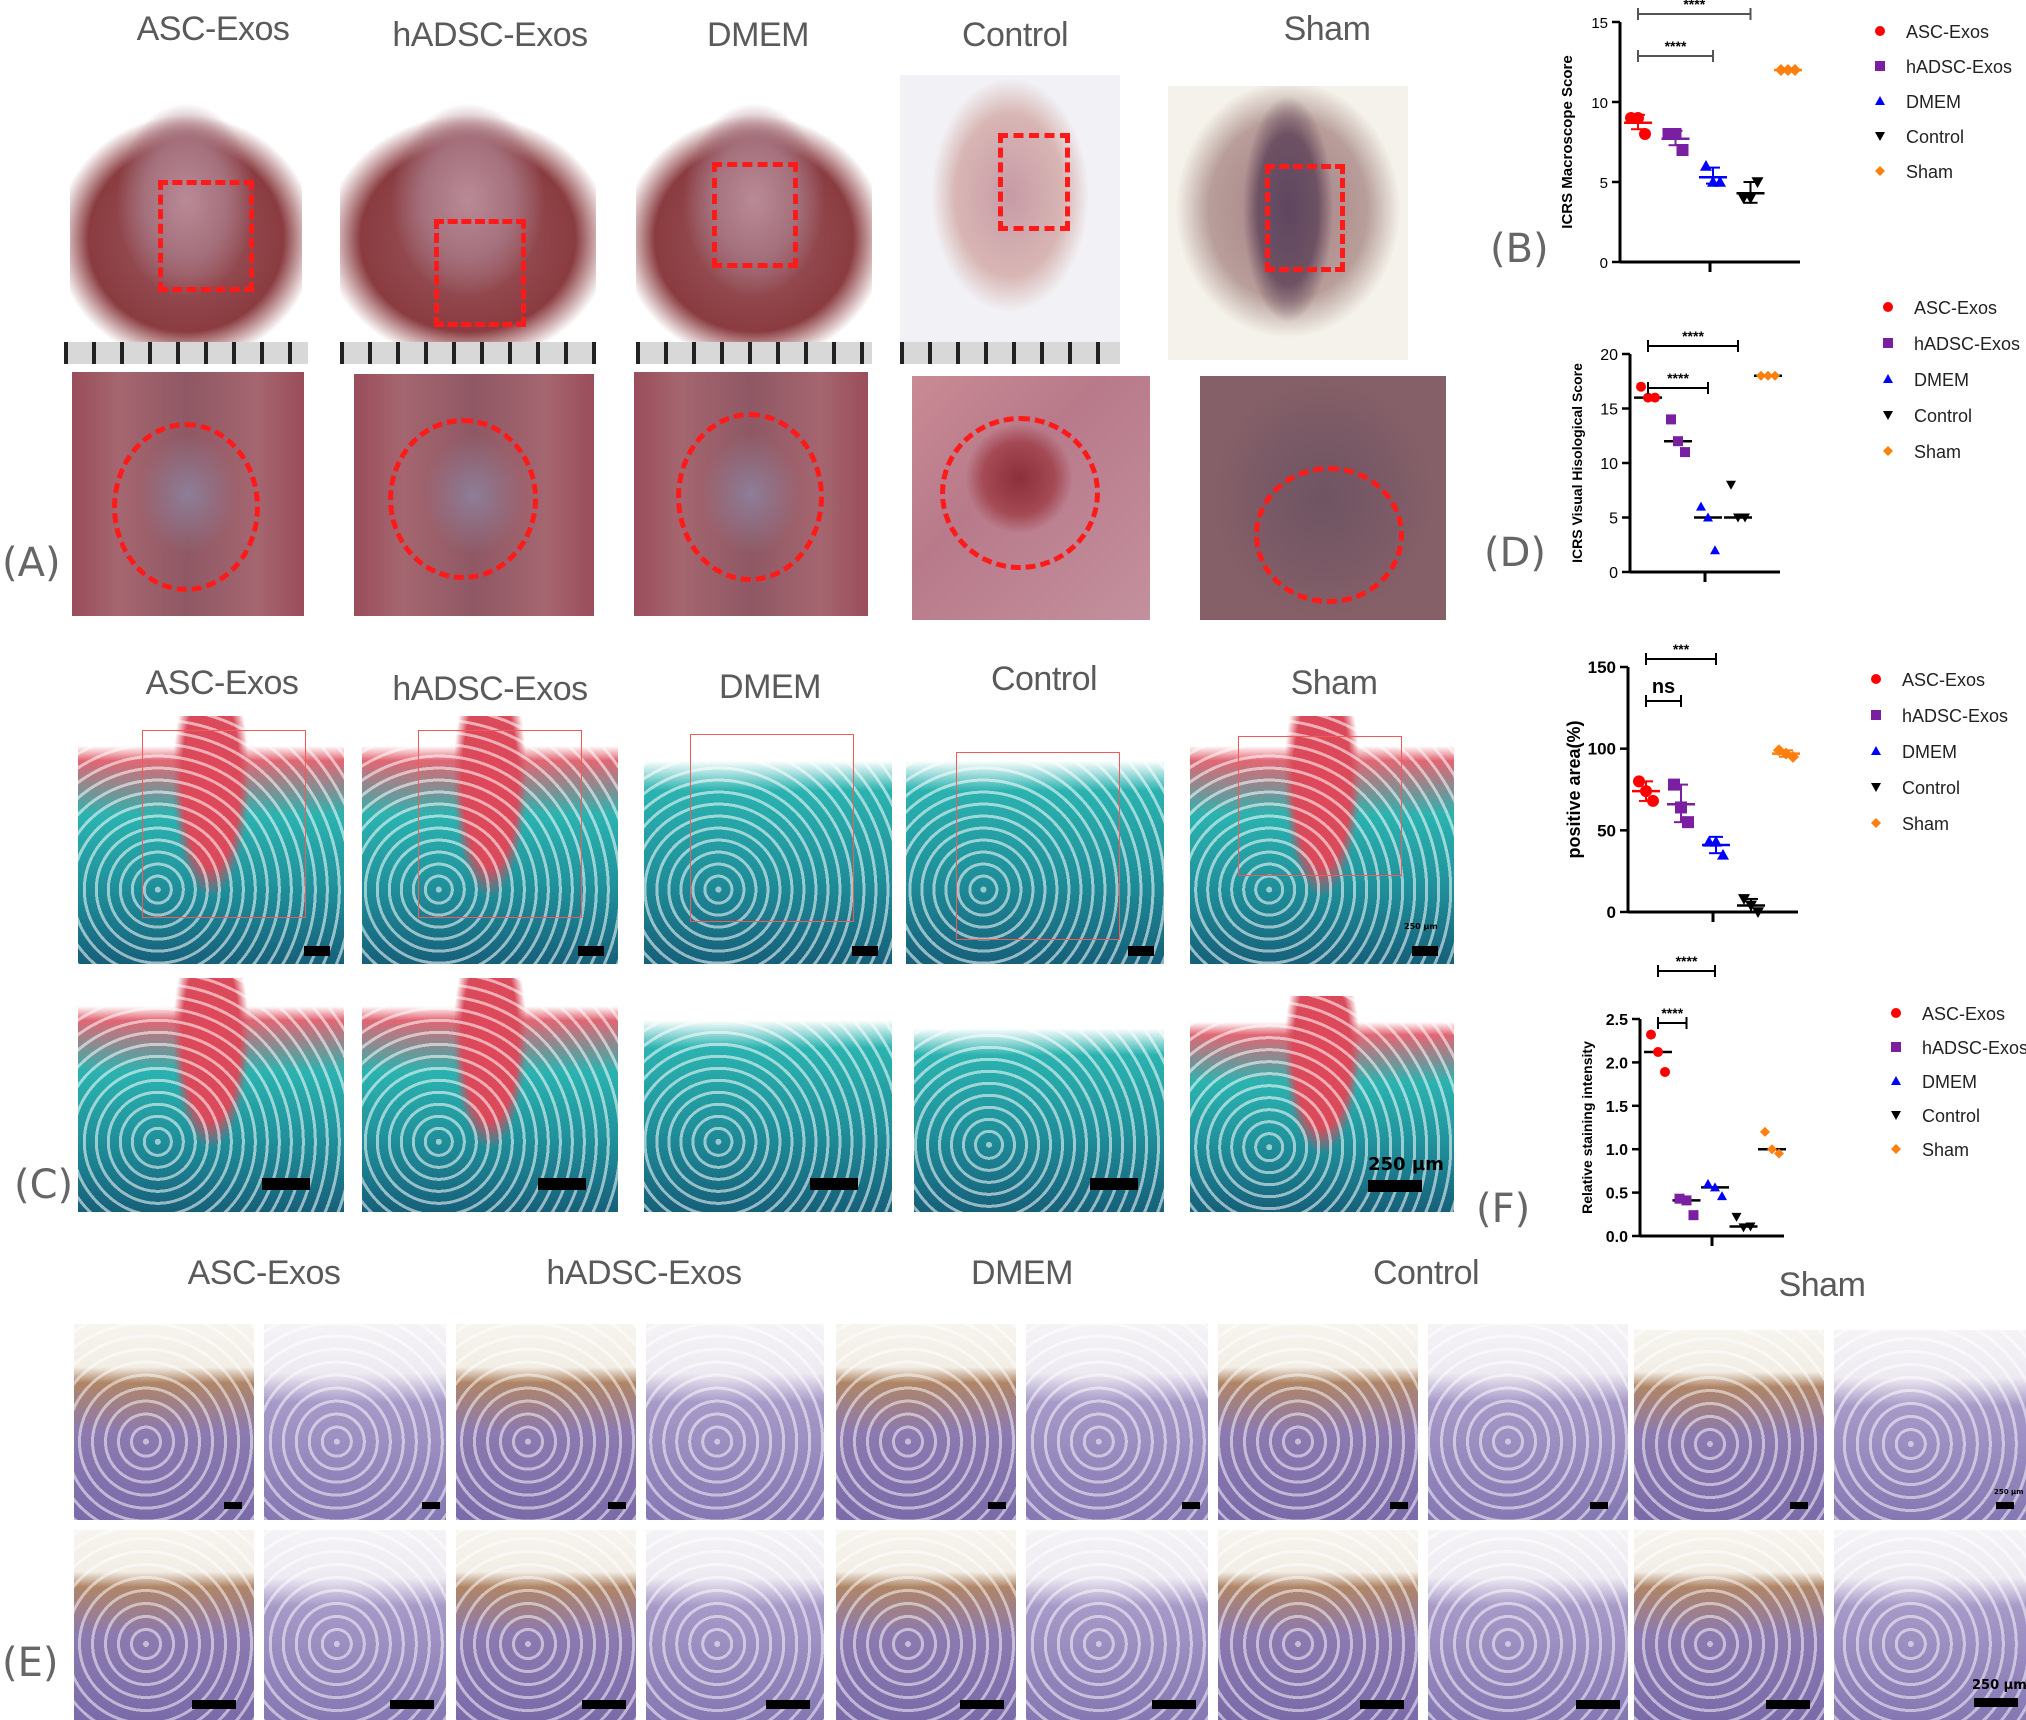 This screenshot has width=2026, height=1720. I want to click on panel-a-title-asc-exos: ASC-Exos, so click(213, 29).